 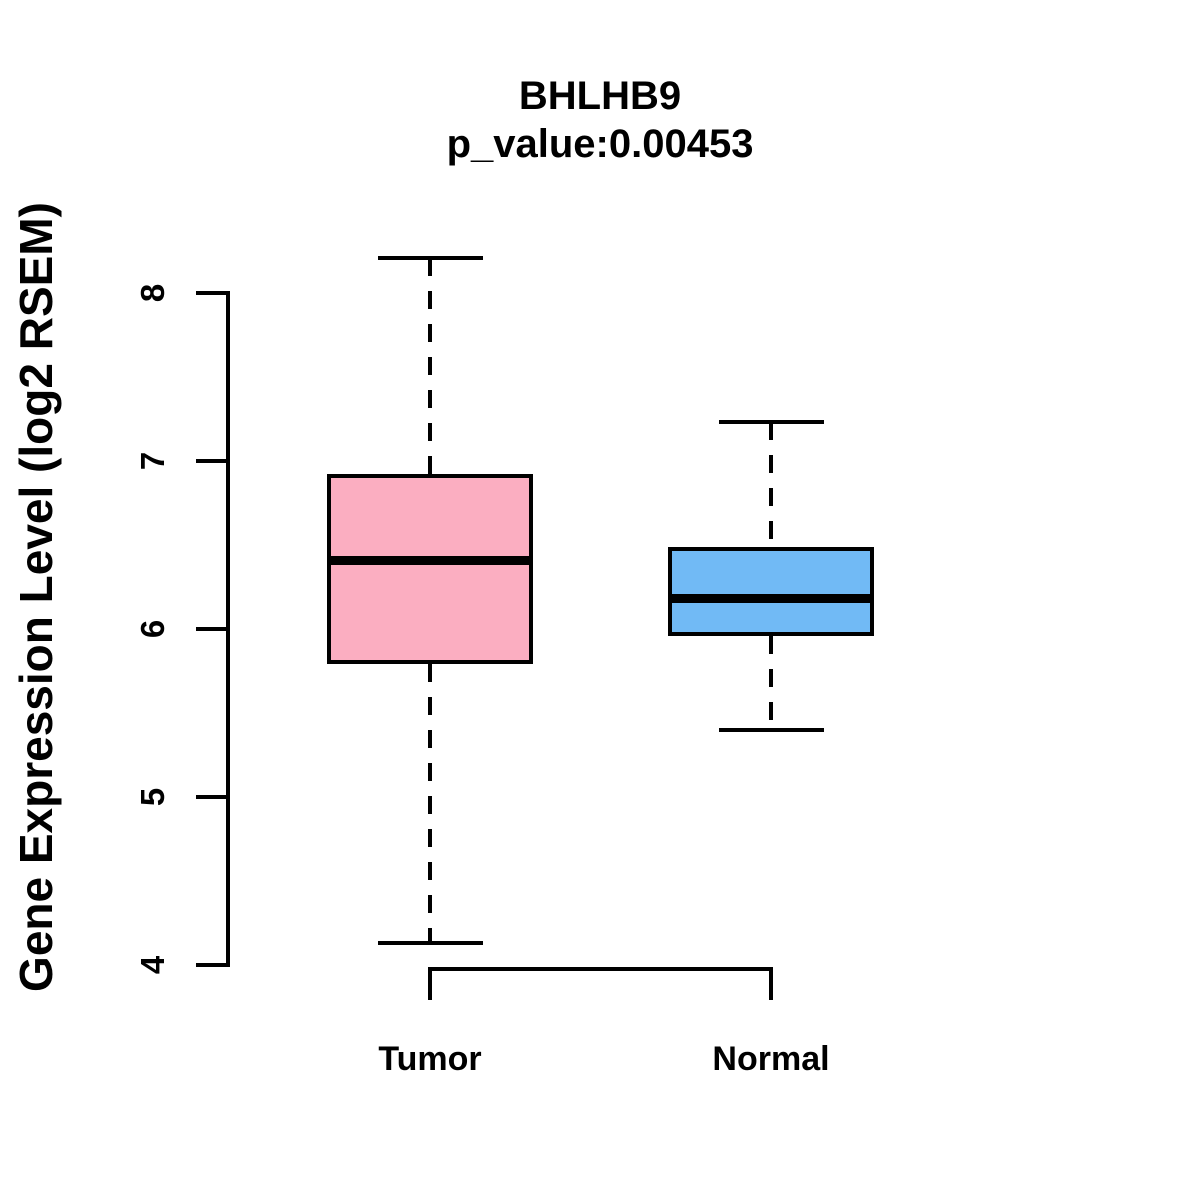 I want to click on x-category-label: Normal, so click(x=771, y=1059).